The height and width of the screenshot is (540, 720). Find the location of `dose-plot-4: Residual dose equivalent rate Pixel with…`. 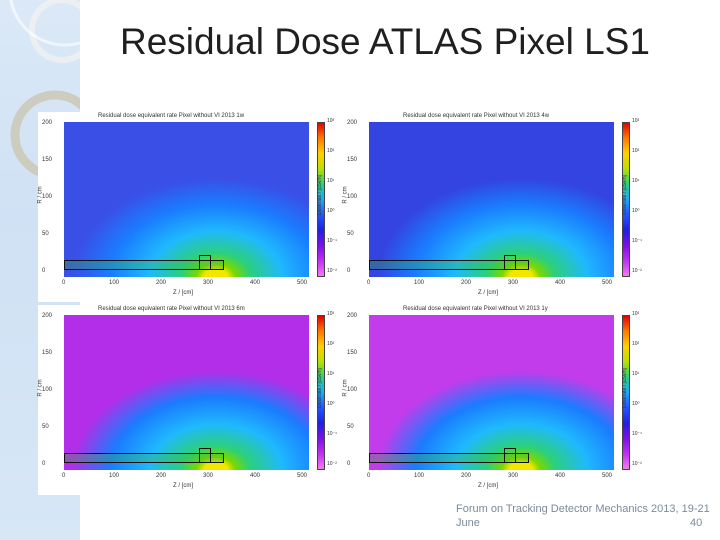

dose-plot-4: Residual dose equivalent rate Pixel with… is located at coordinates (493, 400).